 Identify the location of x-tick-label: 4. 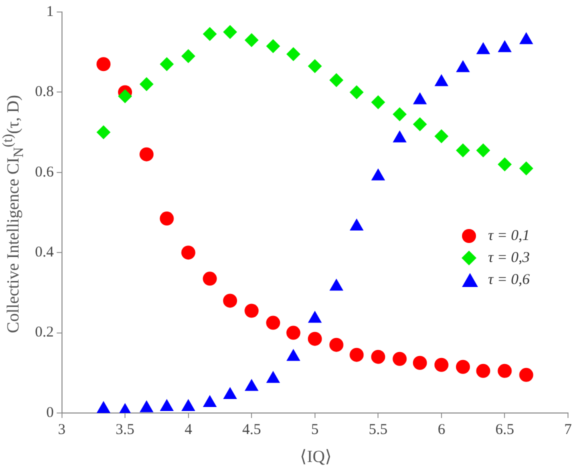
(188, 430).